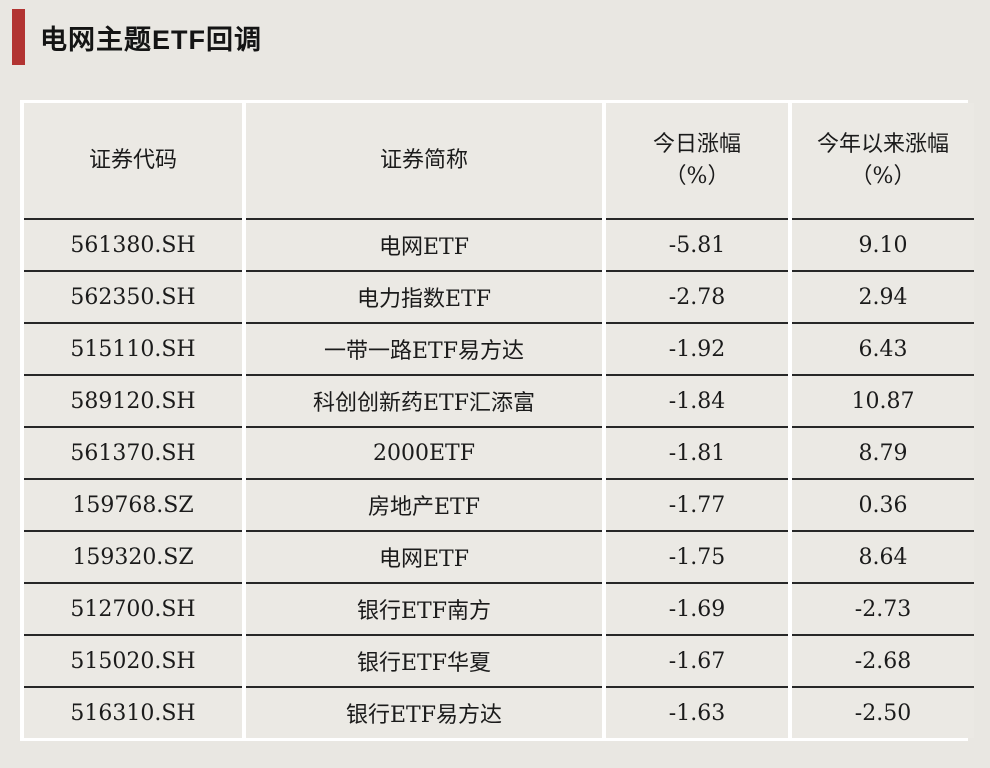 Image resolution: width=990 pixels, height=768 pixels. What do you see at coordinates (883, 504) in the screenshot?
I see `cell-ytd: 0.36` at bounding box center [883, 504].